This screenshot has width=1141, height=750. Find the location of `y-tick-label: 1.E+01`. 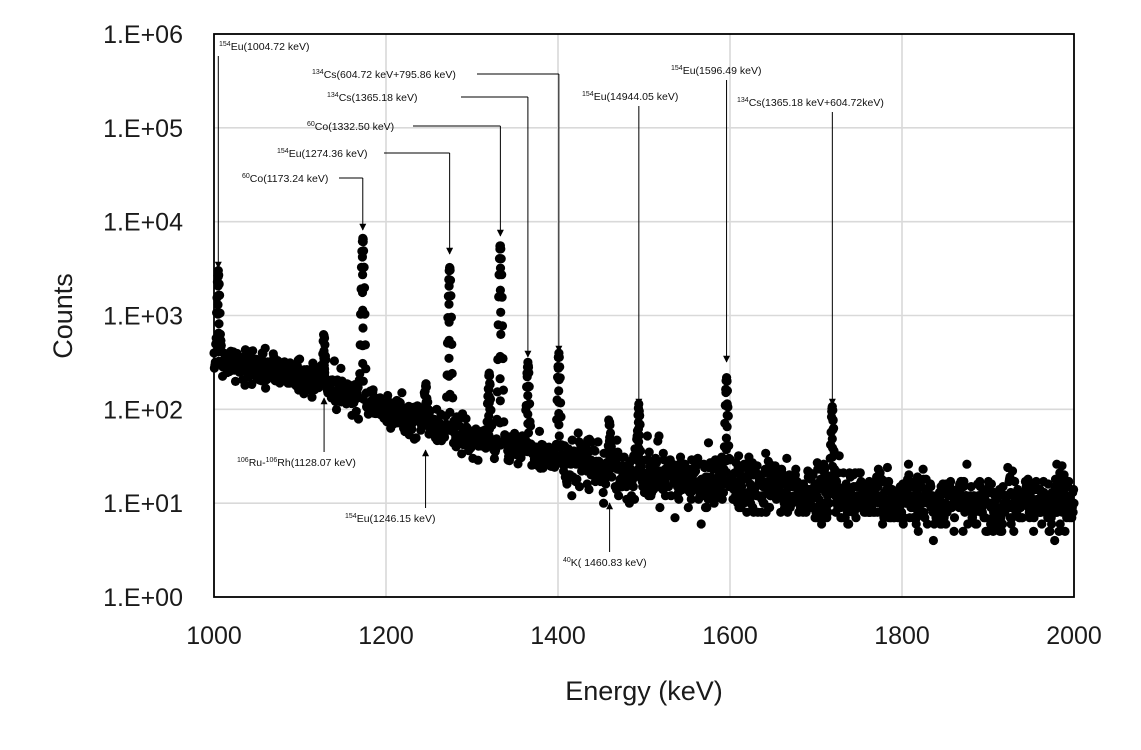

y-tick-label: 1.E+01 is located at coordinates (143, 504).